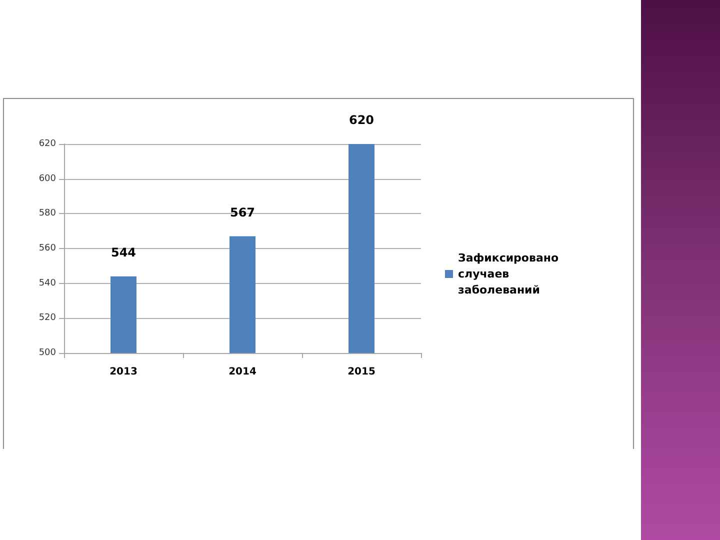 The width and height of the screenshot is (720, 540). What do you see at coordinates (47, 179) in the screenshot?
I see `y-tick-label: 600` at bounding box center [47, 179].